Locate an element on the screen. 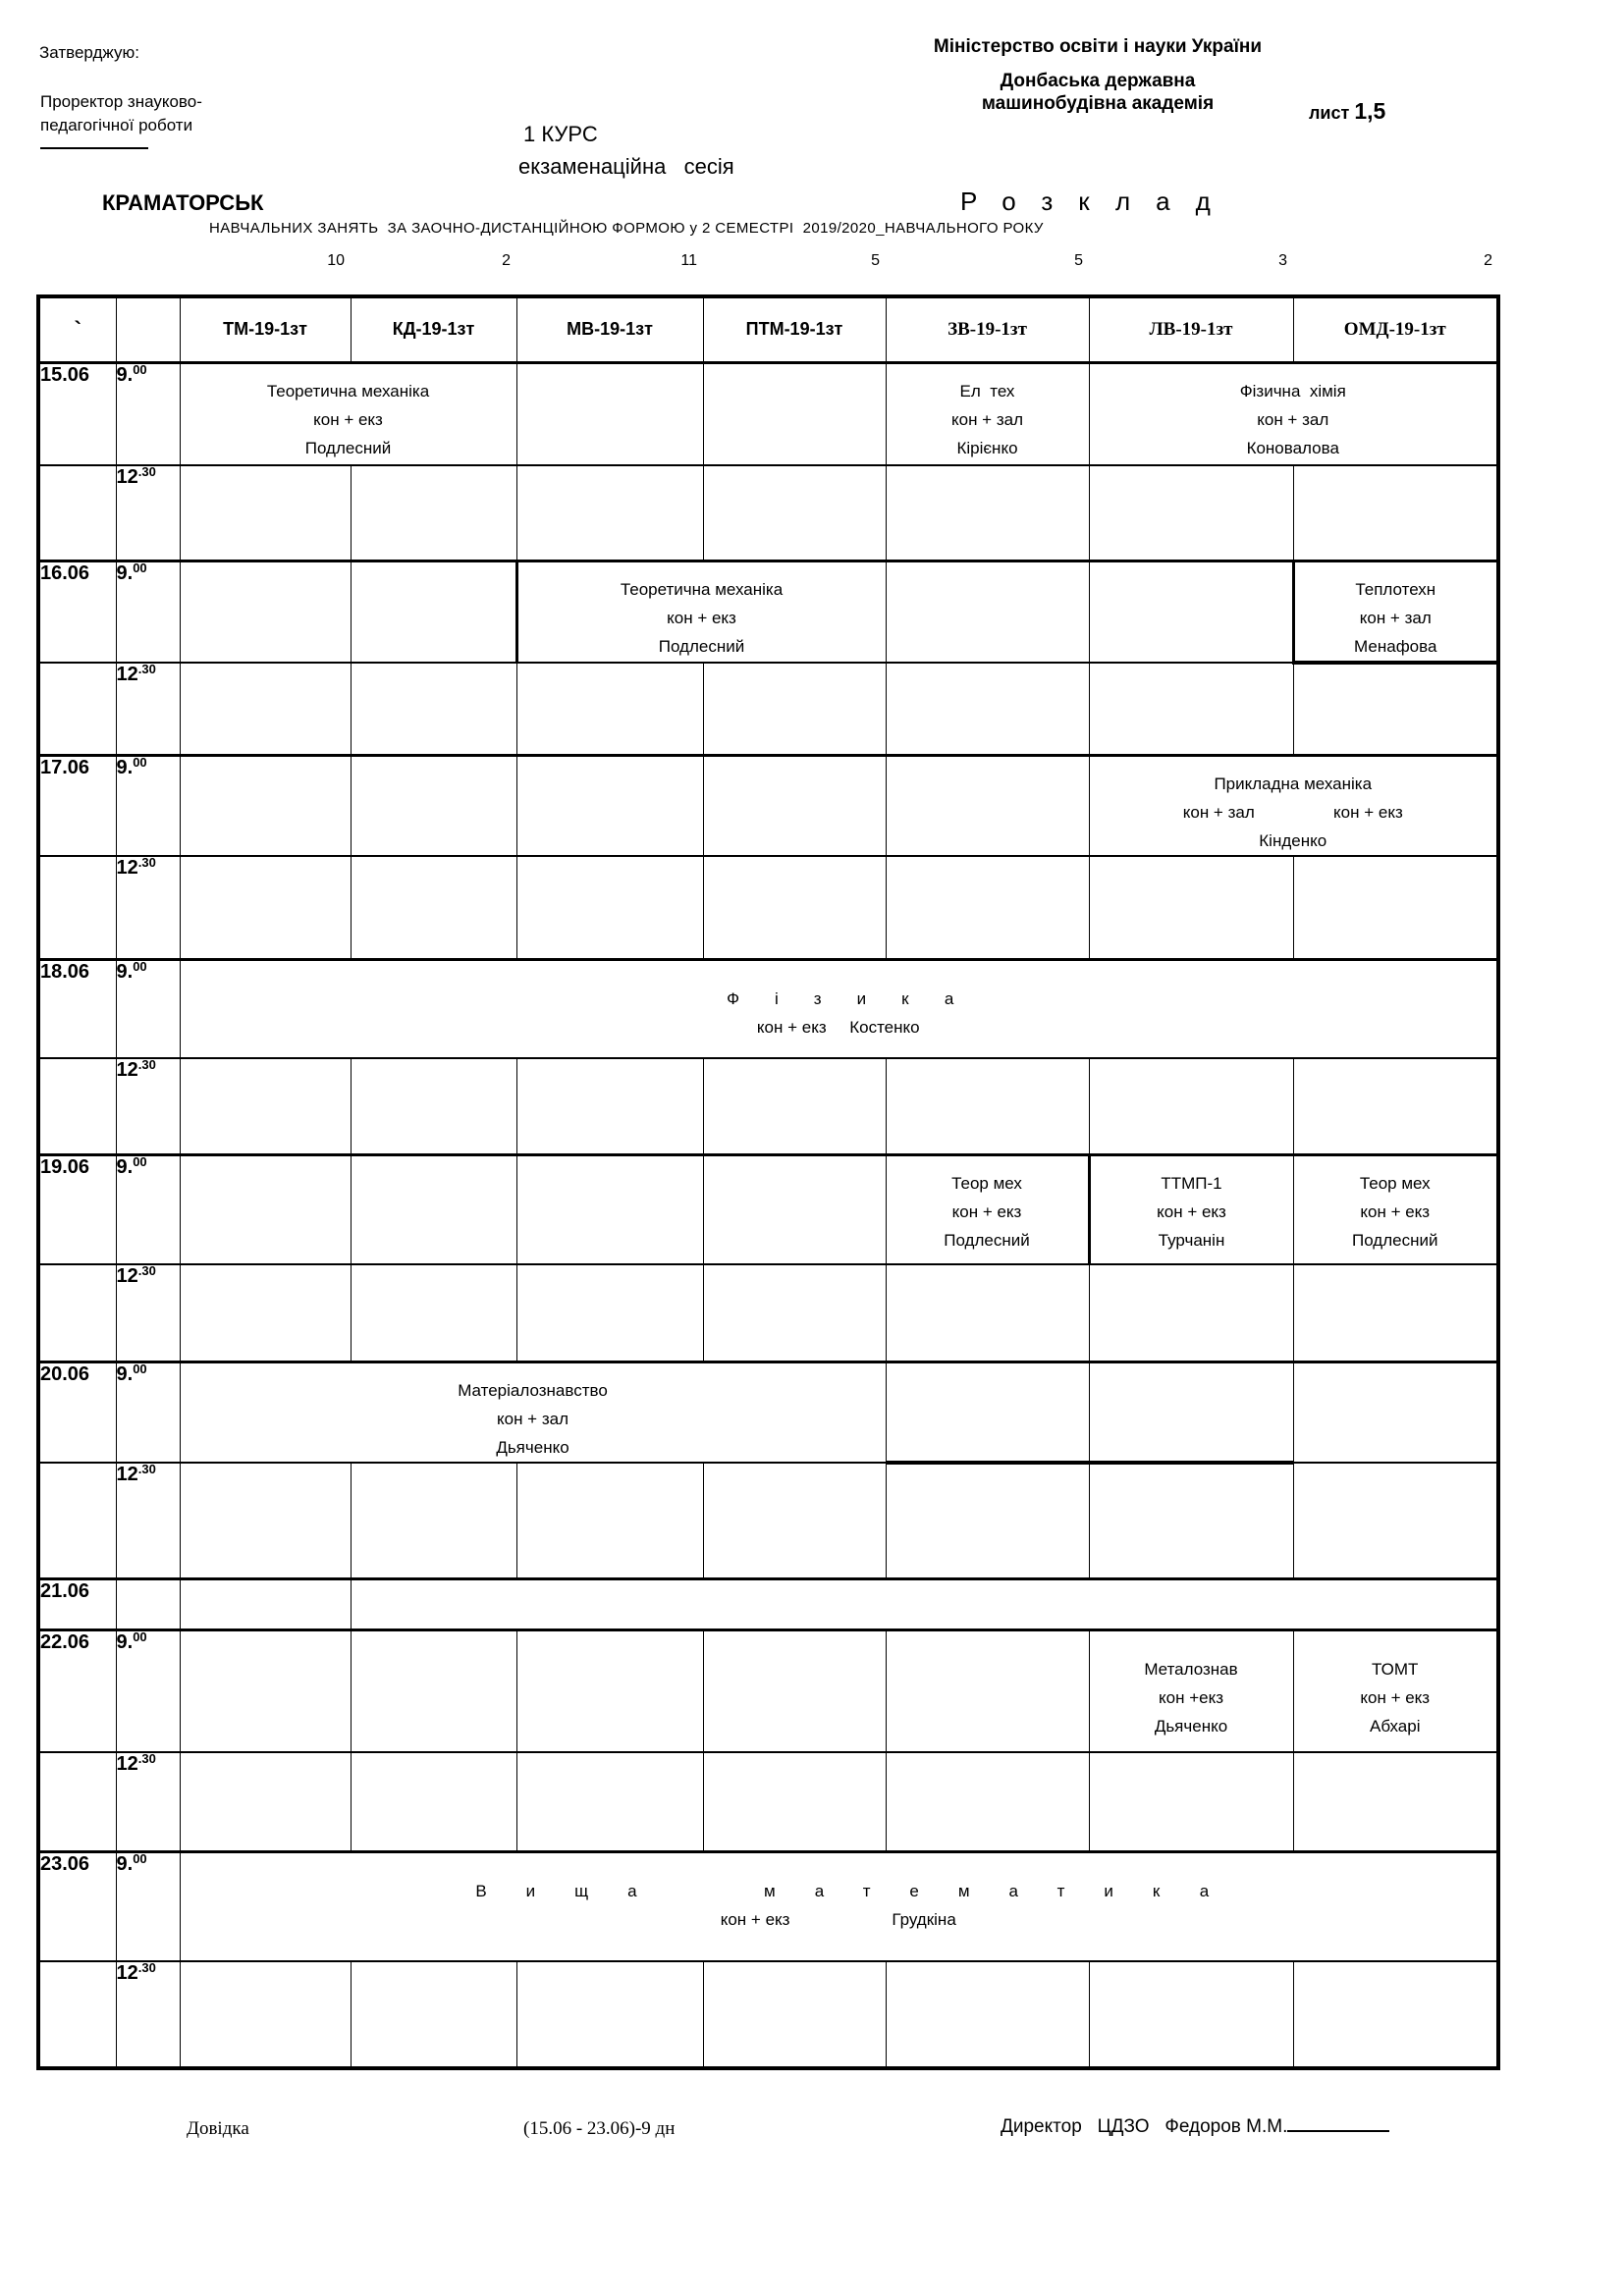  subject-cell: Металознав кон +екз Дьяченко is located at coordinates (1191, 1690).